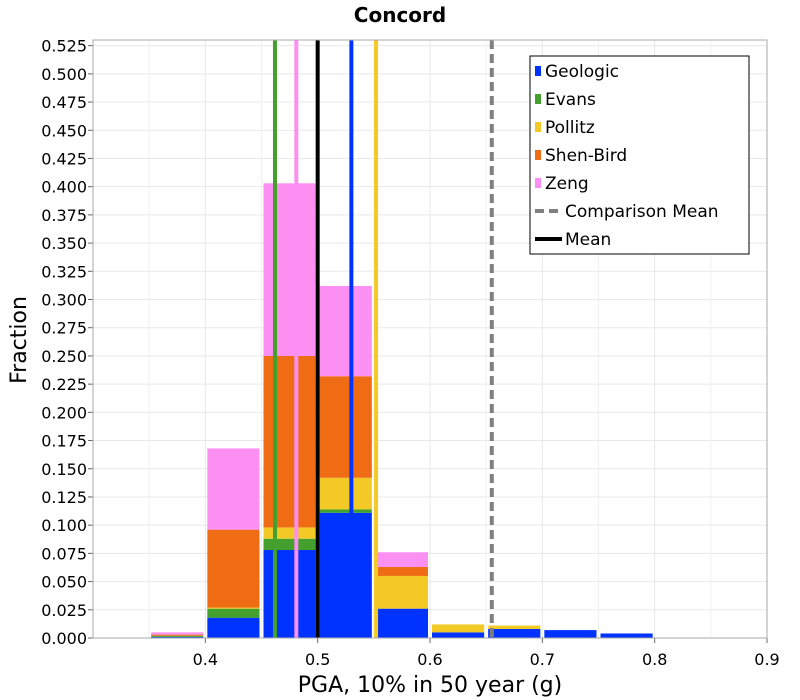 This screenshot has width=800, height=700. I want to click on y-tick-label: 0.000, so click(64, 638).